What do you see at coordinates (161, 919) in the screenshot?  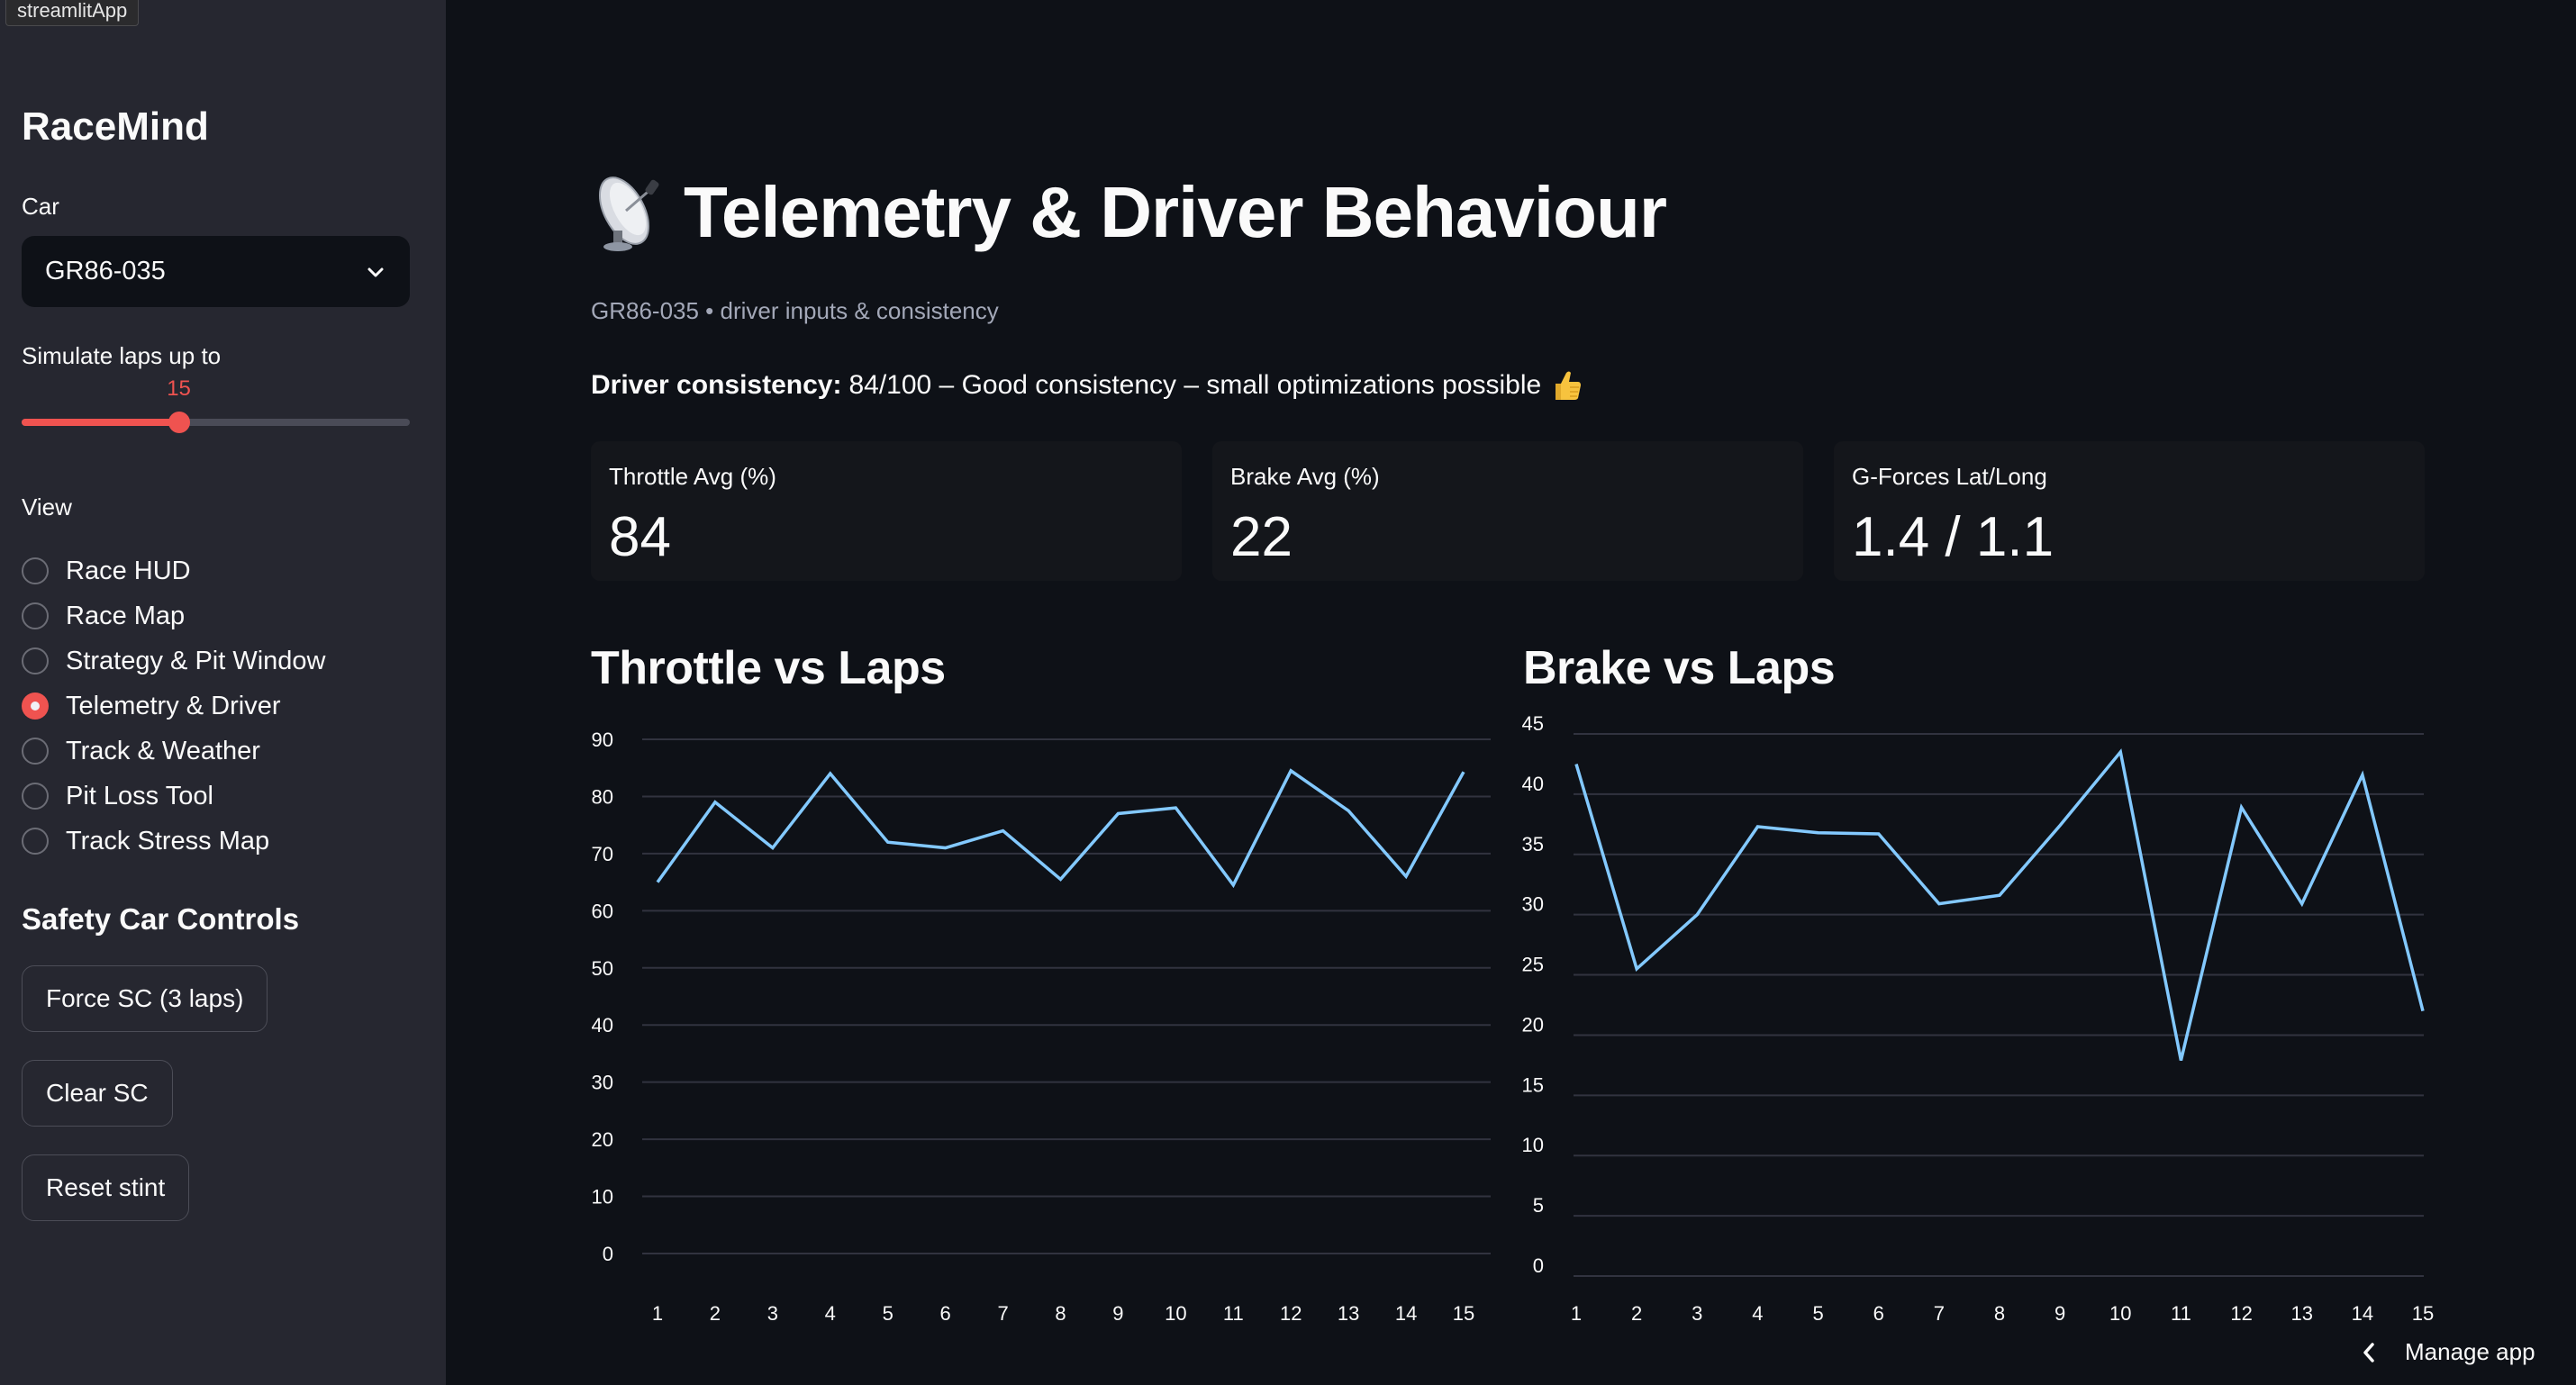 I see `safety-car-heading: Safety Car Controls` at bounding box center [161, 919].